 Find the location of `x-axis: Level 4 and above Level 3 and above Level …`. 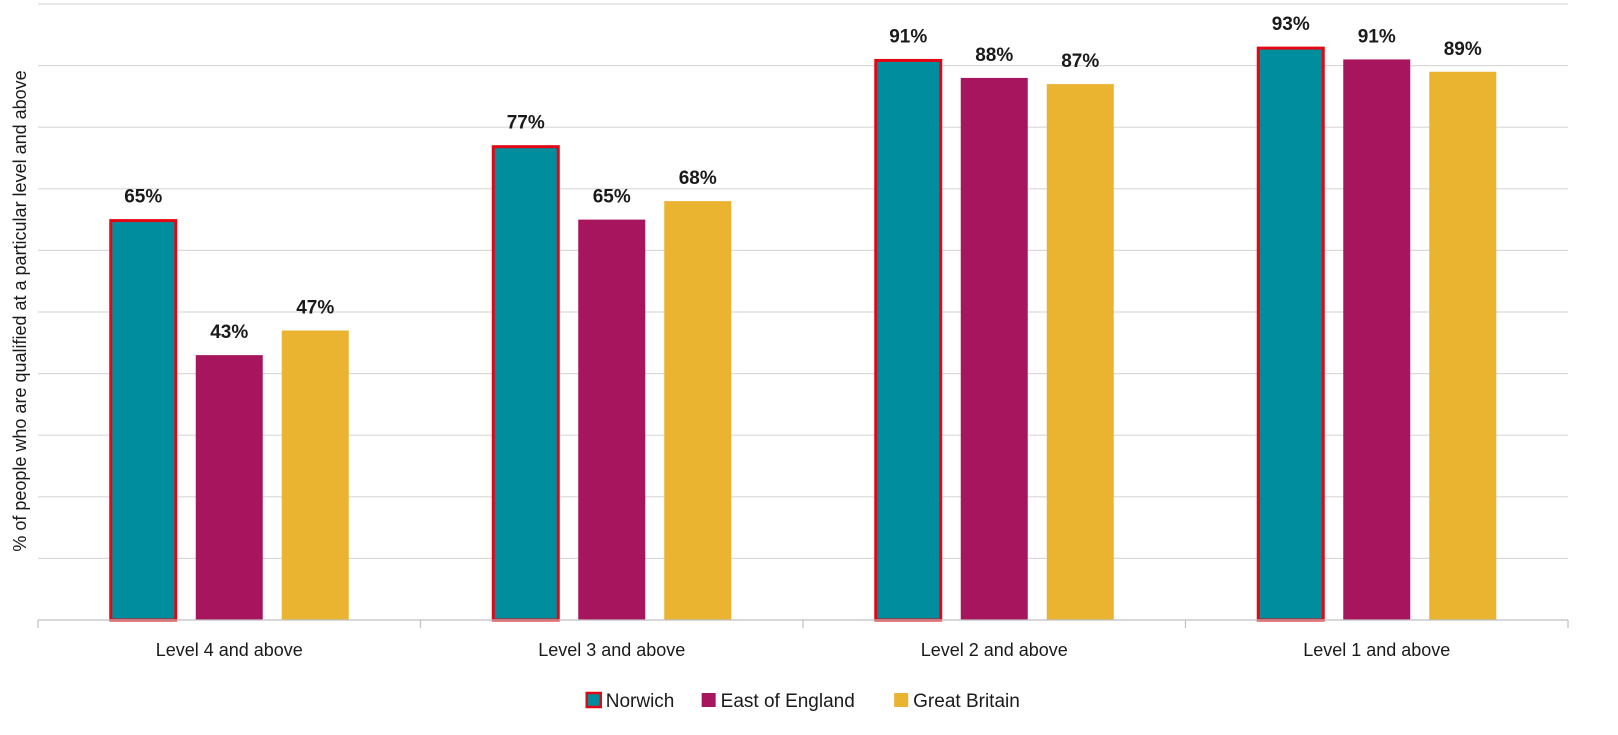

x-axis: Level 4 and above Level 3 and above Level … is located at coordinates (803, 639).